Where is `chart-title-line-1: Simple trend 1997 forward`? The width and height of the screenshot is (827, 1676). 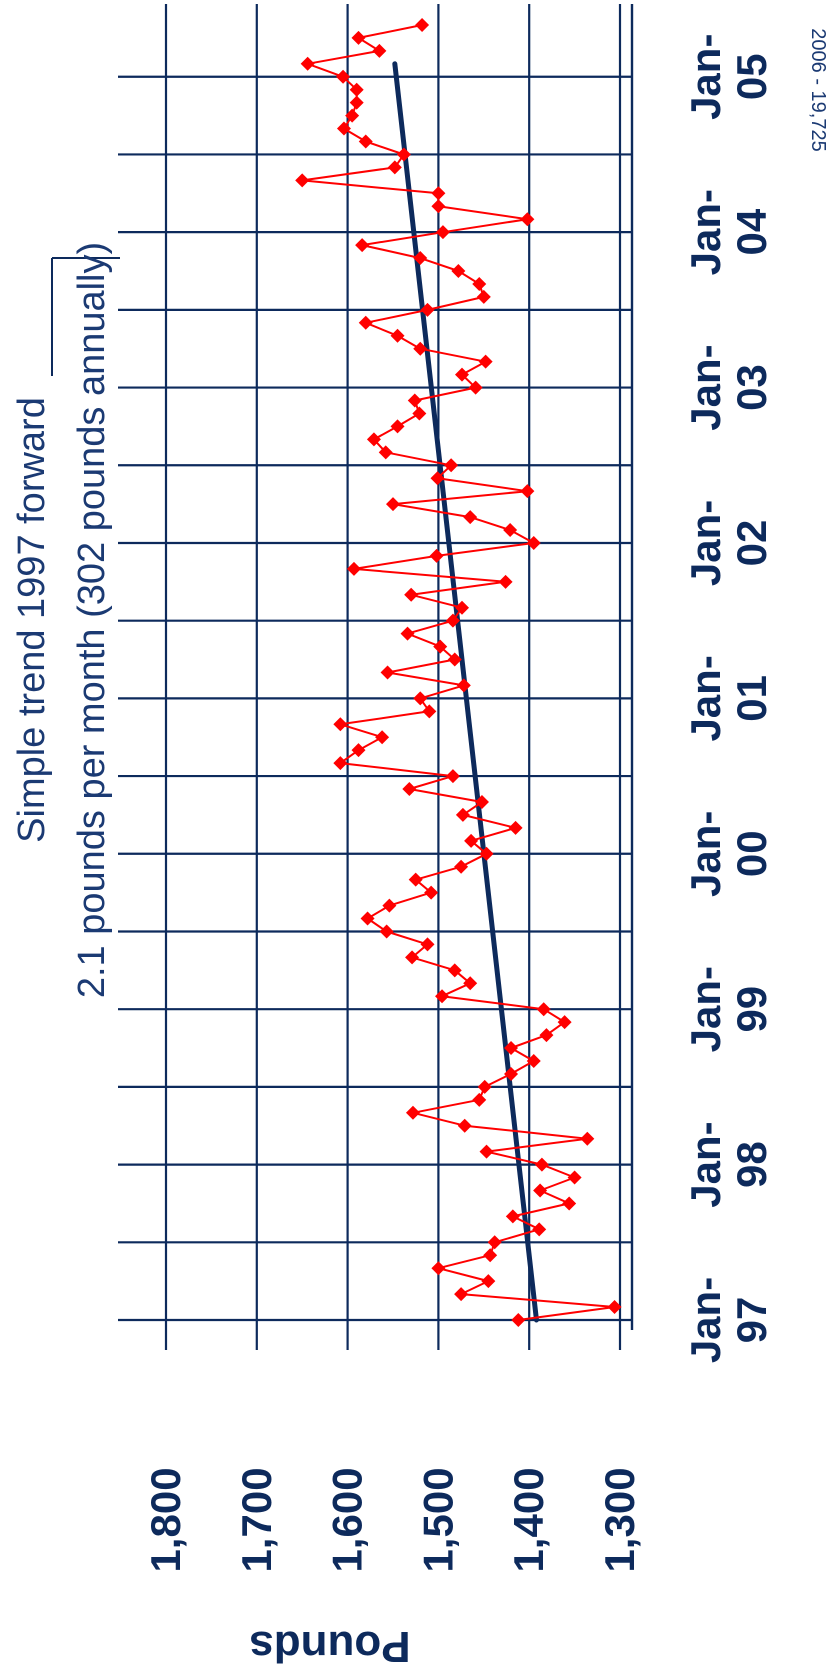
chart-title-line-1: Simple trend 1997 forward is located at coordinates (32, 620).